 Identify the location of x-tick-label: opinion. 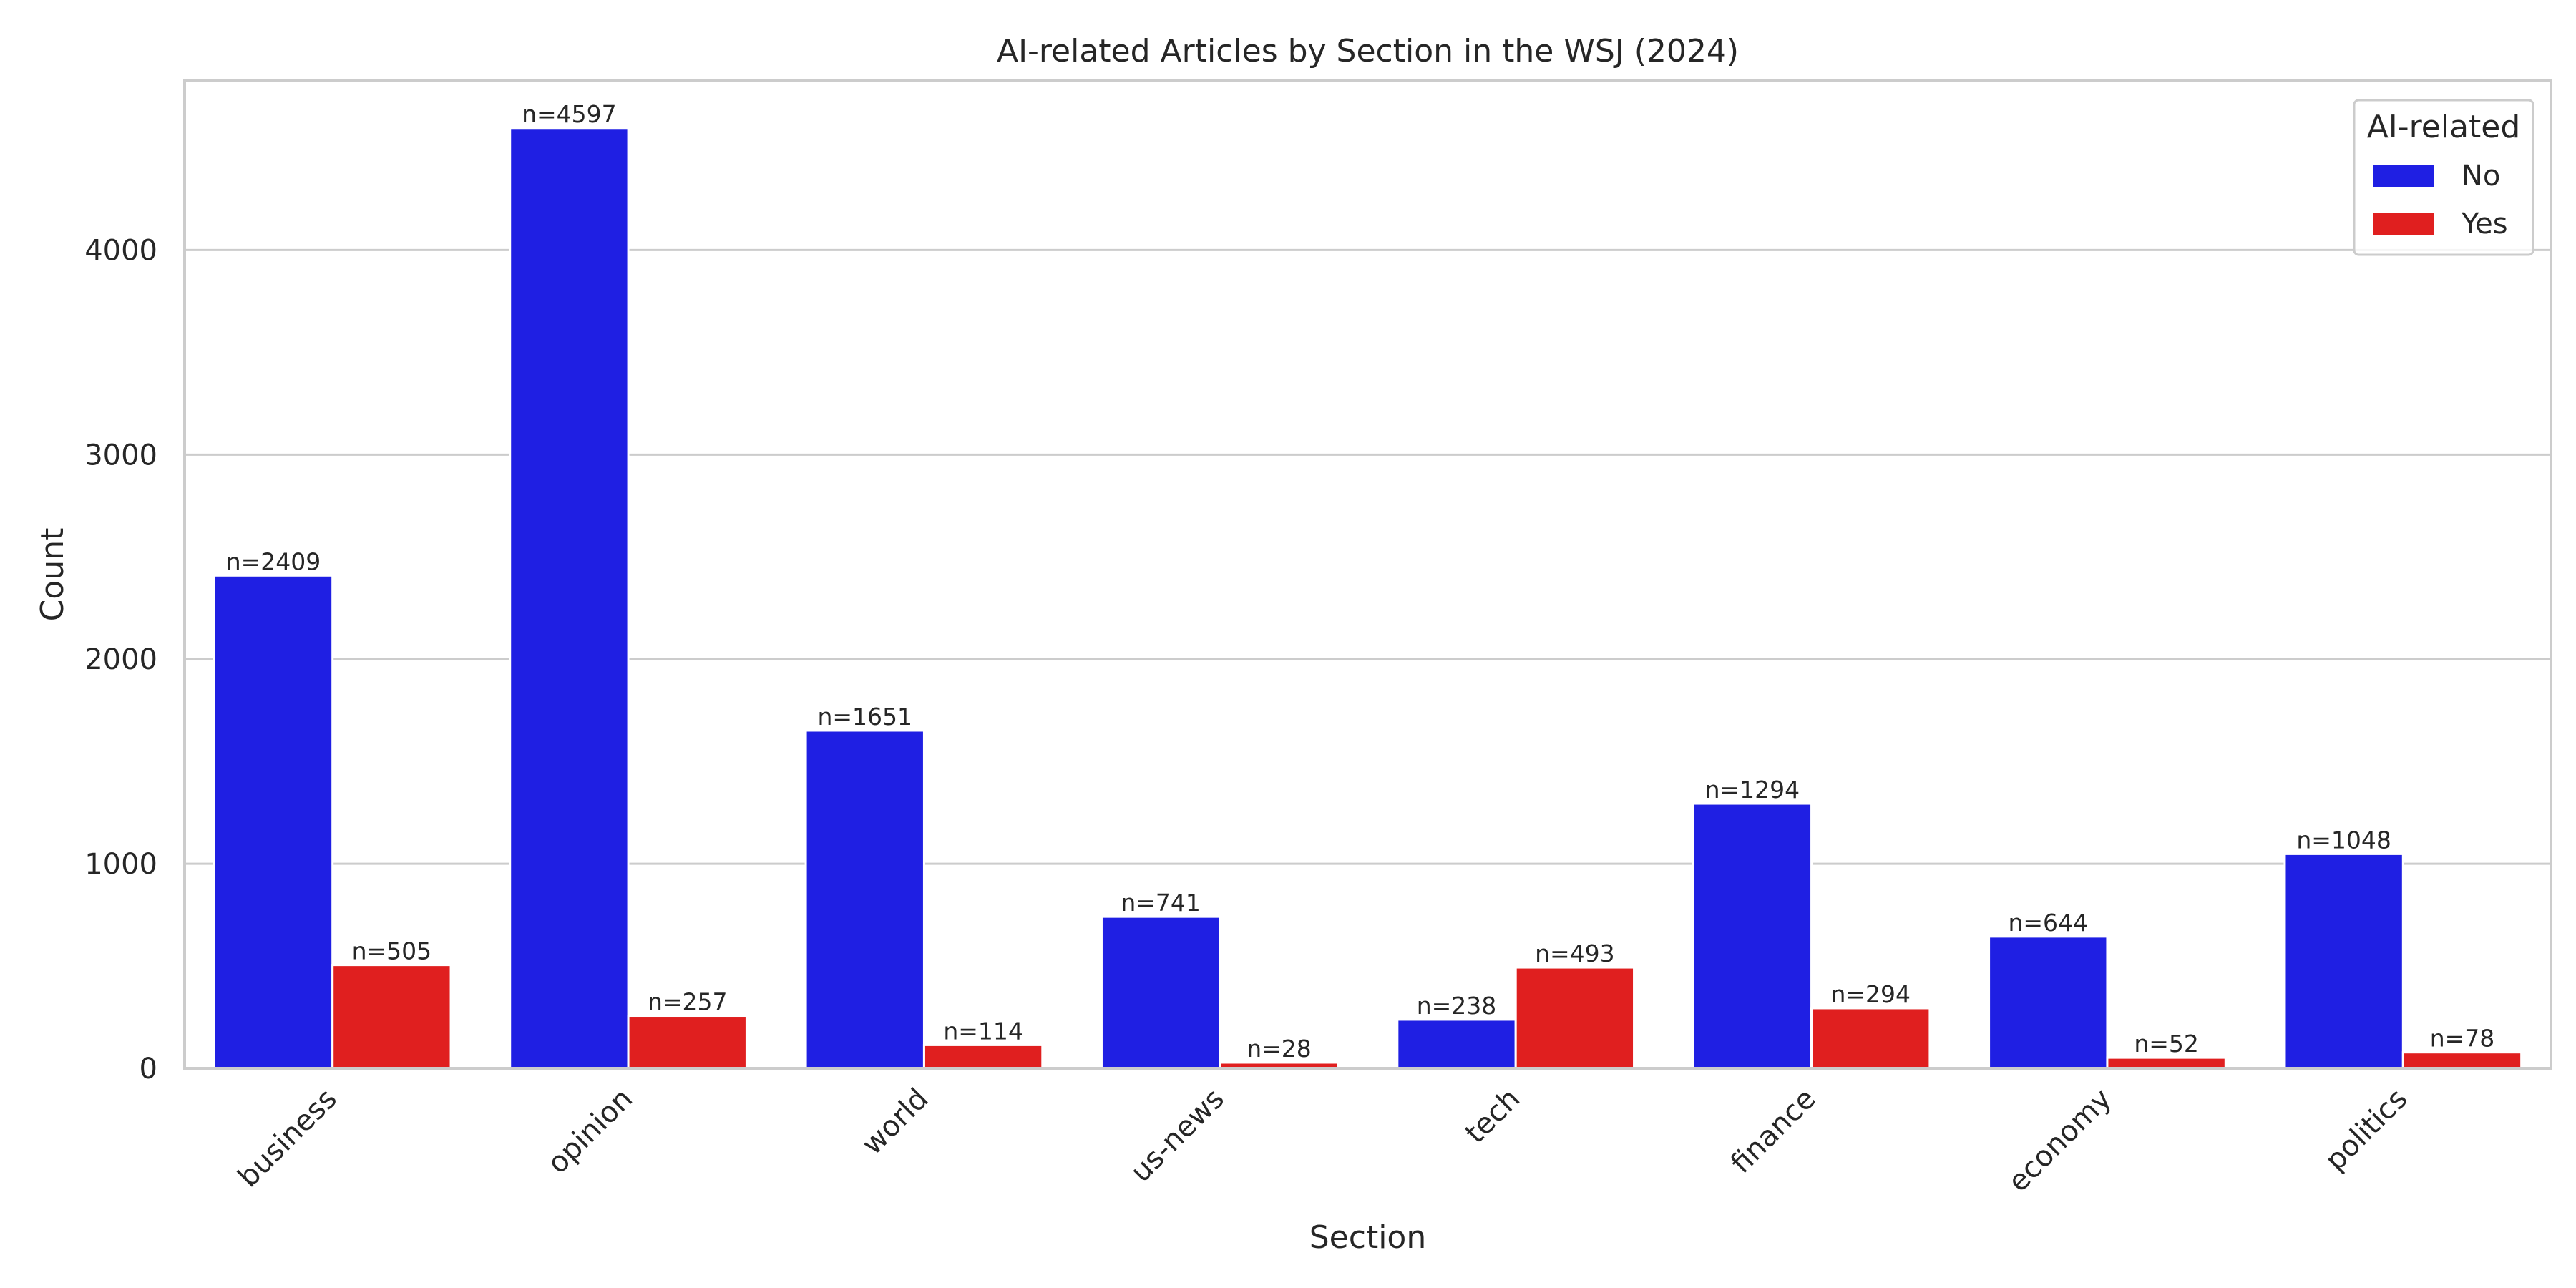
(590, 1132).